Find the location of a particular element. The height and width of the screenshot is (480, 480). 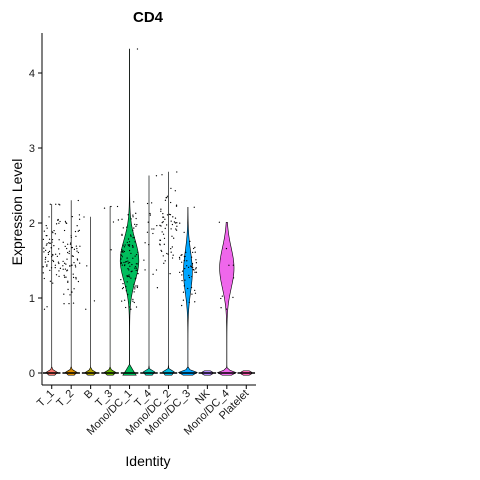

violin-b is located at coordinates (90, 296).